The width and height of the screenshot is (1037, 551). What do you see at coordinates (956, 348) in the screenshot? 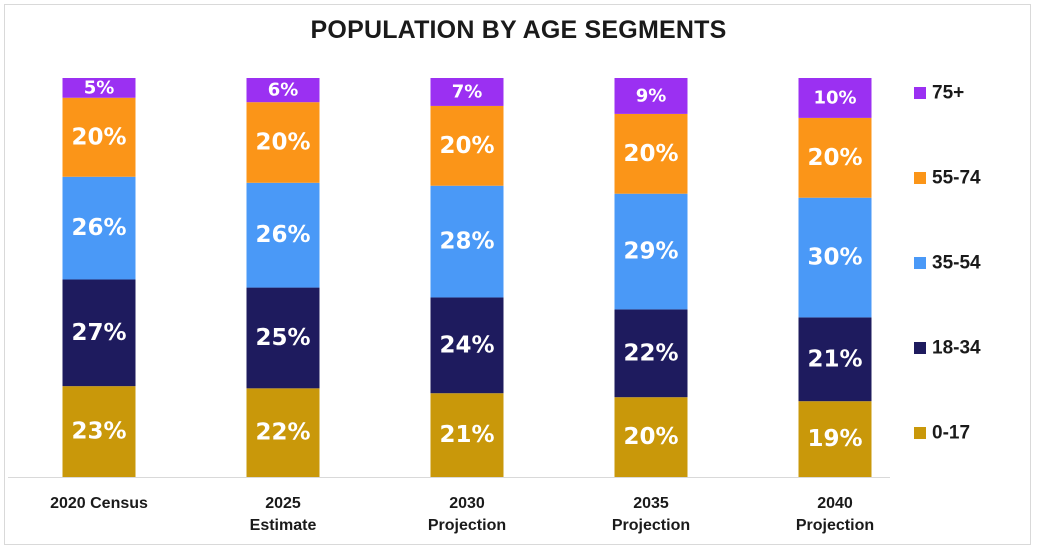
I see `legend-label: 18-34` at bounding box center [956, 348].